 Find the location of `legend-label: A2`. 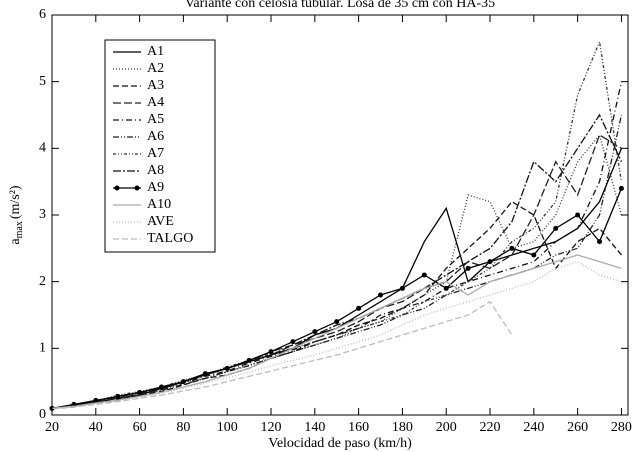

legend-label: A2 is located at coordinates (155, 68).